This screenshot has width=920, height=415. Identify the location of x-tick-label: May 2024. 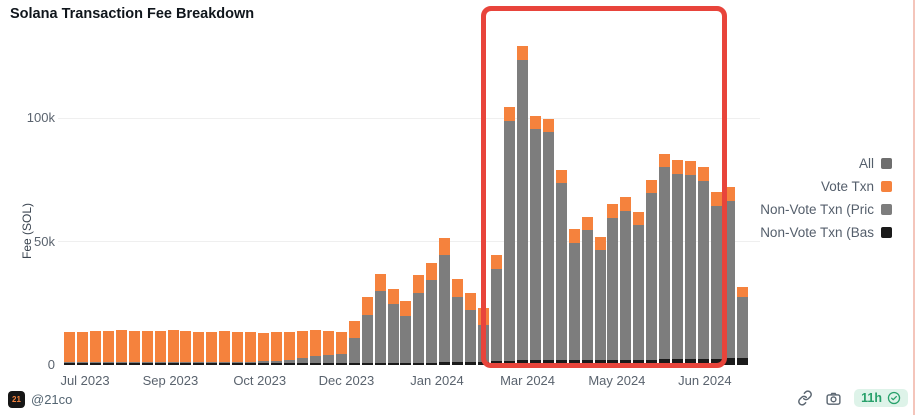
(617, 380).